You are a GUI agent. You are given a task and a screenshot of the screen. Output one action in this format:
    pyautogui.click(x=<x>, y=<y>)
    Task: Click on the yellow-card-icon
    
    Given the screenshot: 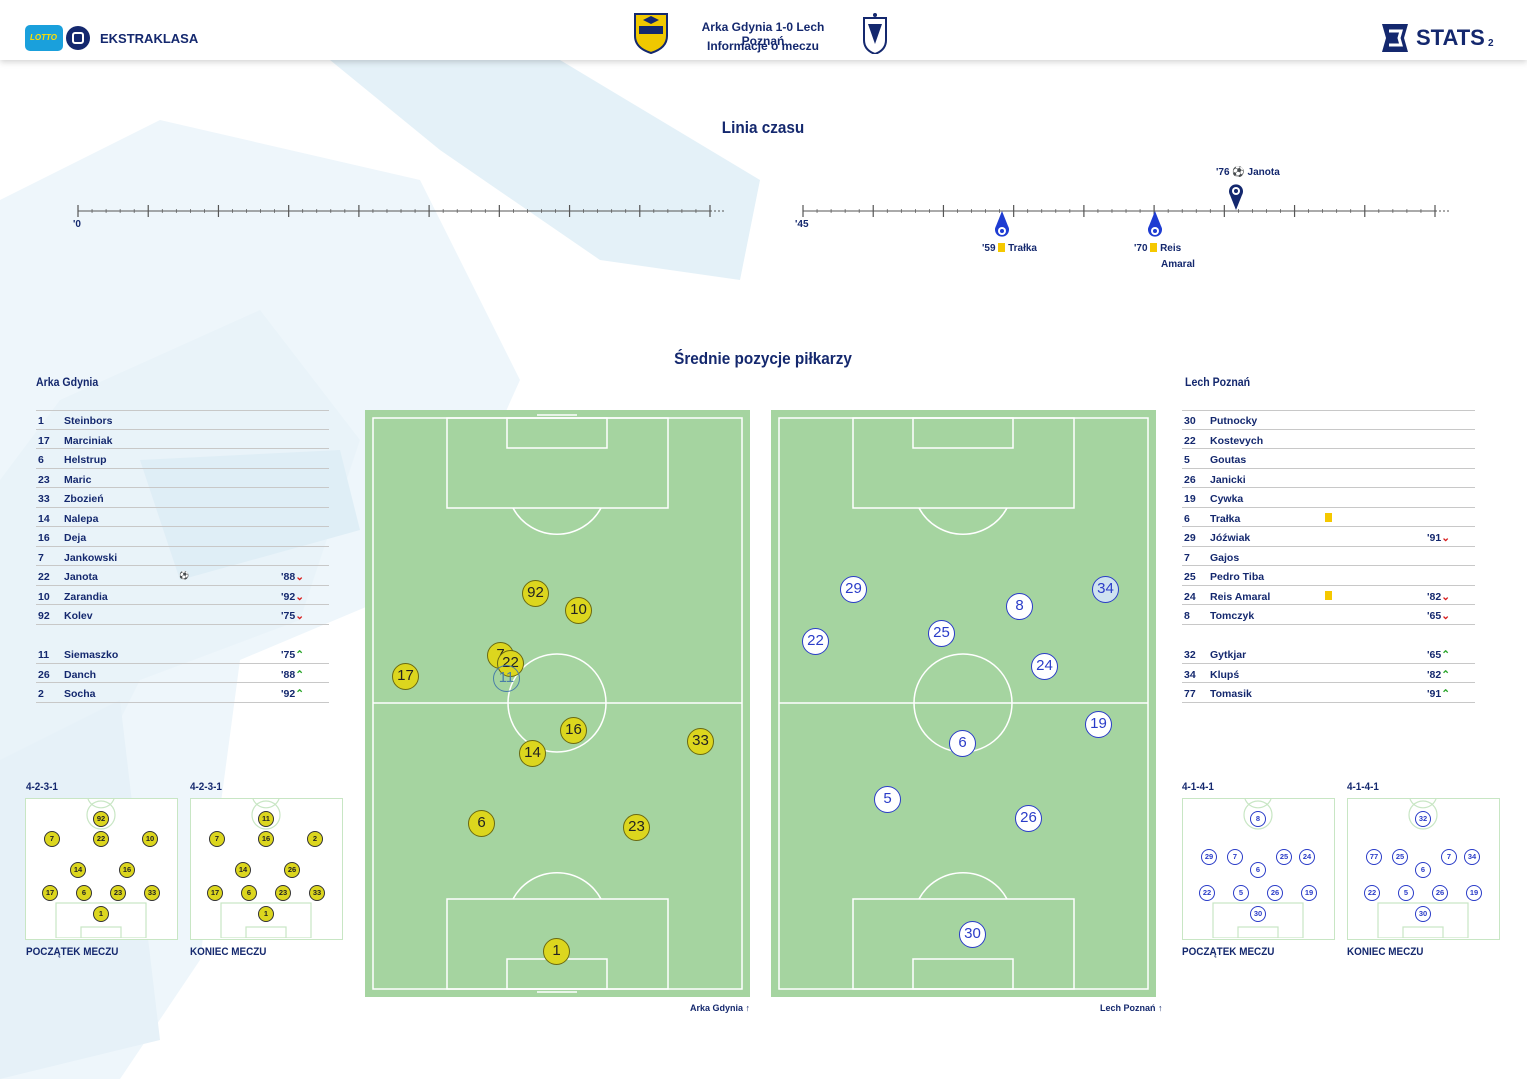 What is the action you would take?
    pyautogui.click(x=1328, y=517)
    